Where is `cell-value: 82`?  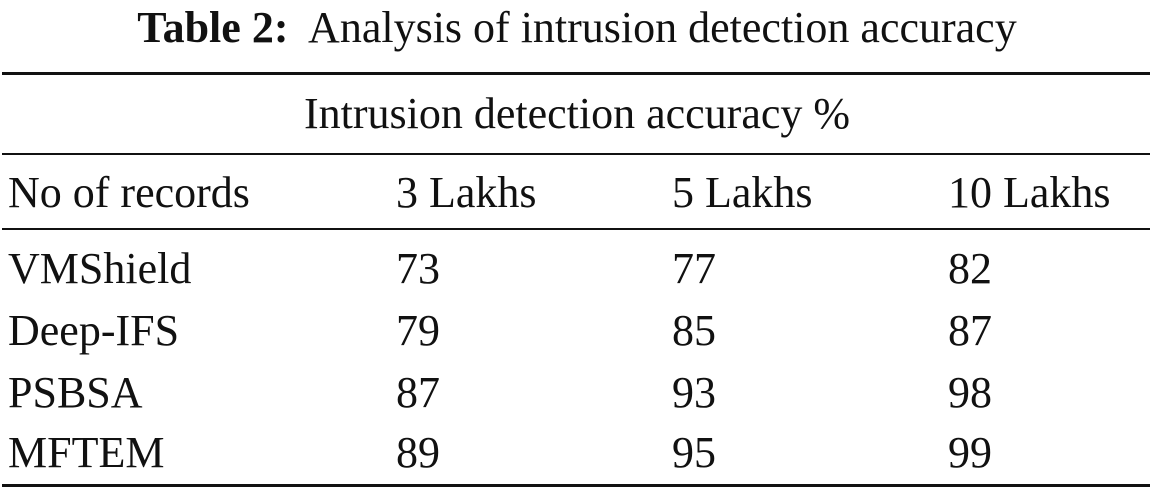
cell-value: 82 is located at coordinates (970, 268).